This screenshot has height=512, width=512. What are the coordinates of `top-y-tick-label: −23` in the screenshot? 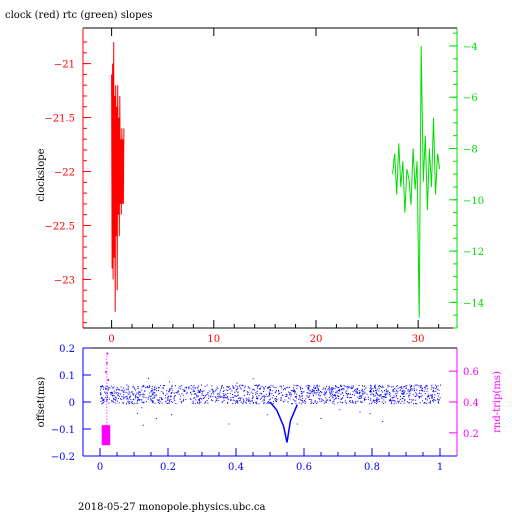 It's located at (64, 280).